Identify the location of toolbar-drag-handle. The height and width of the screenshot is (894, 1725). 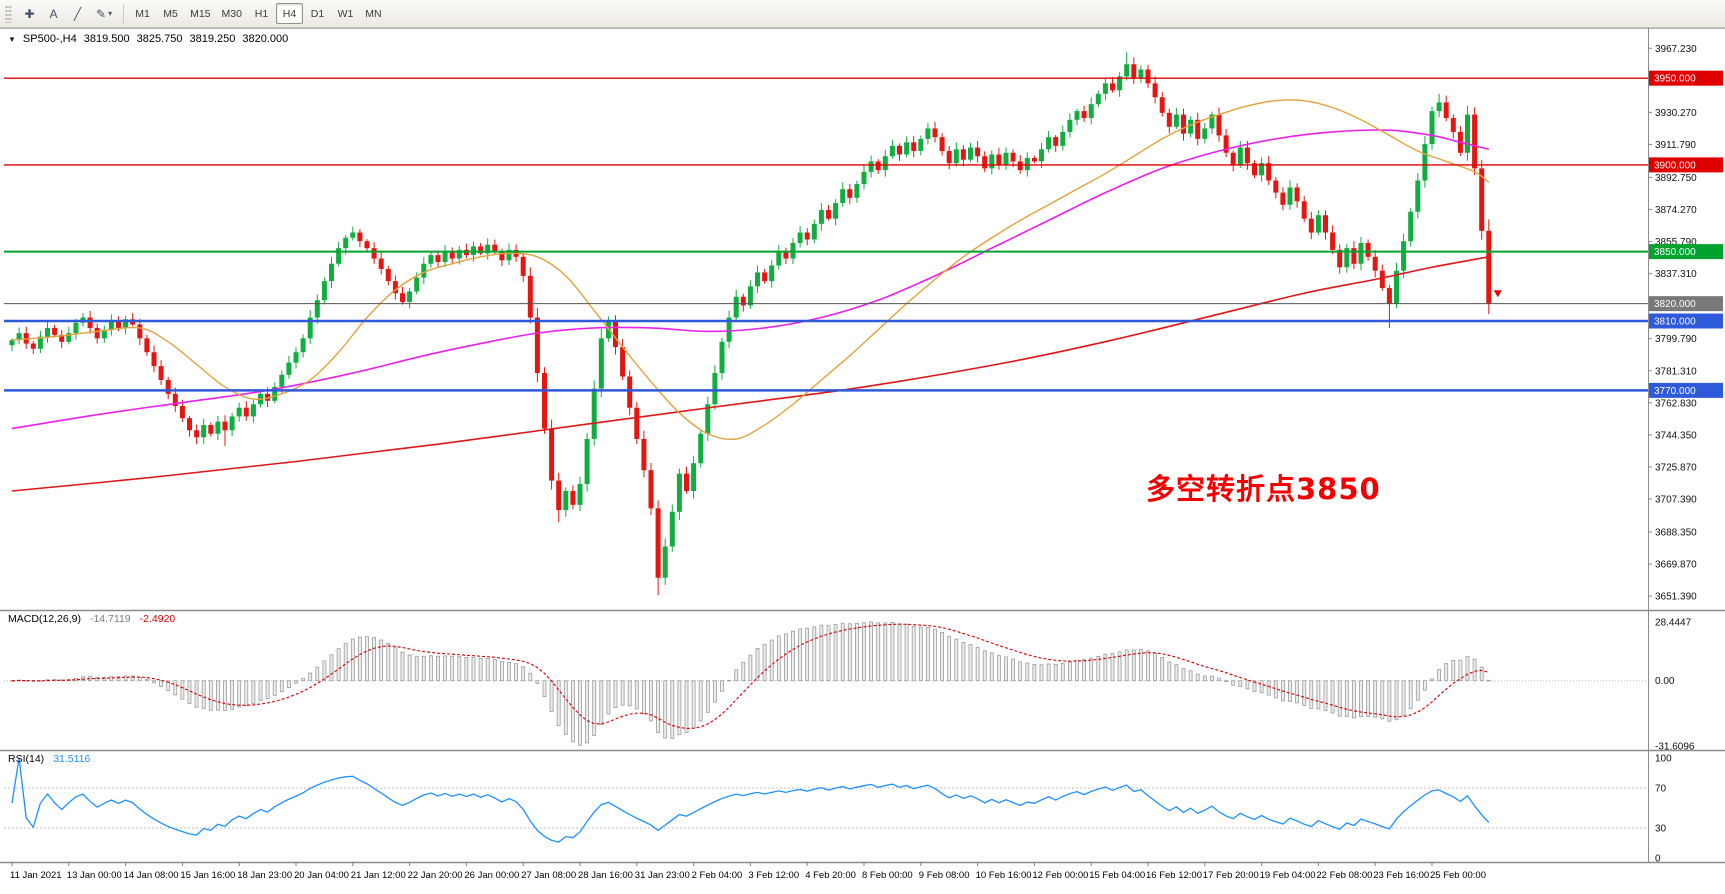
(8, 13).